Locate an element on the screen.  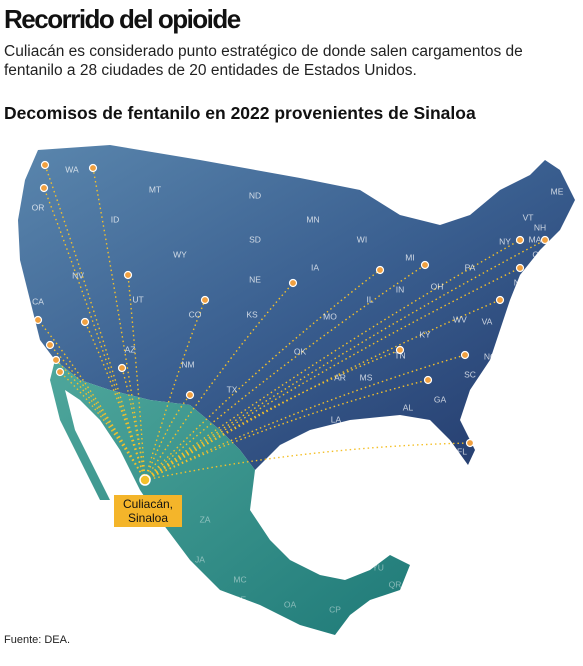
state-label: RI is located at coordinates (563, 264).